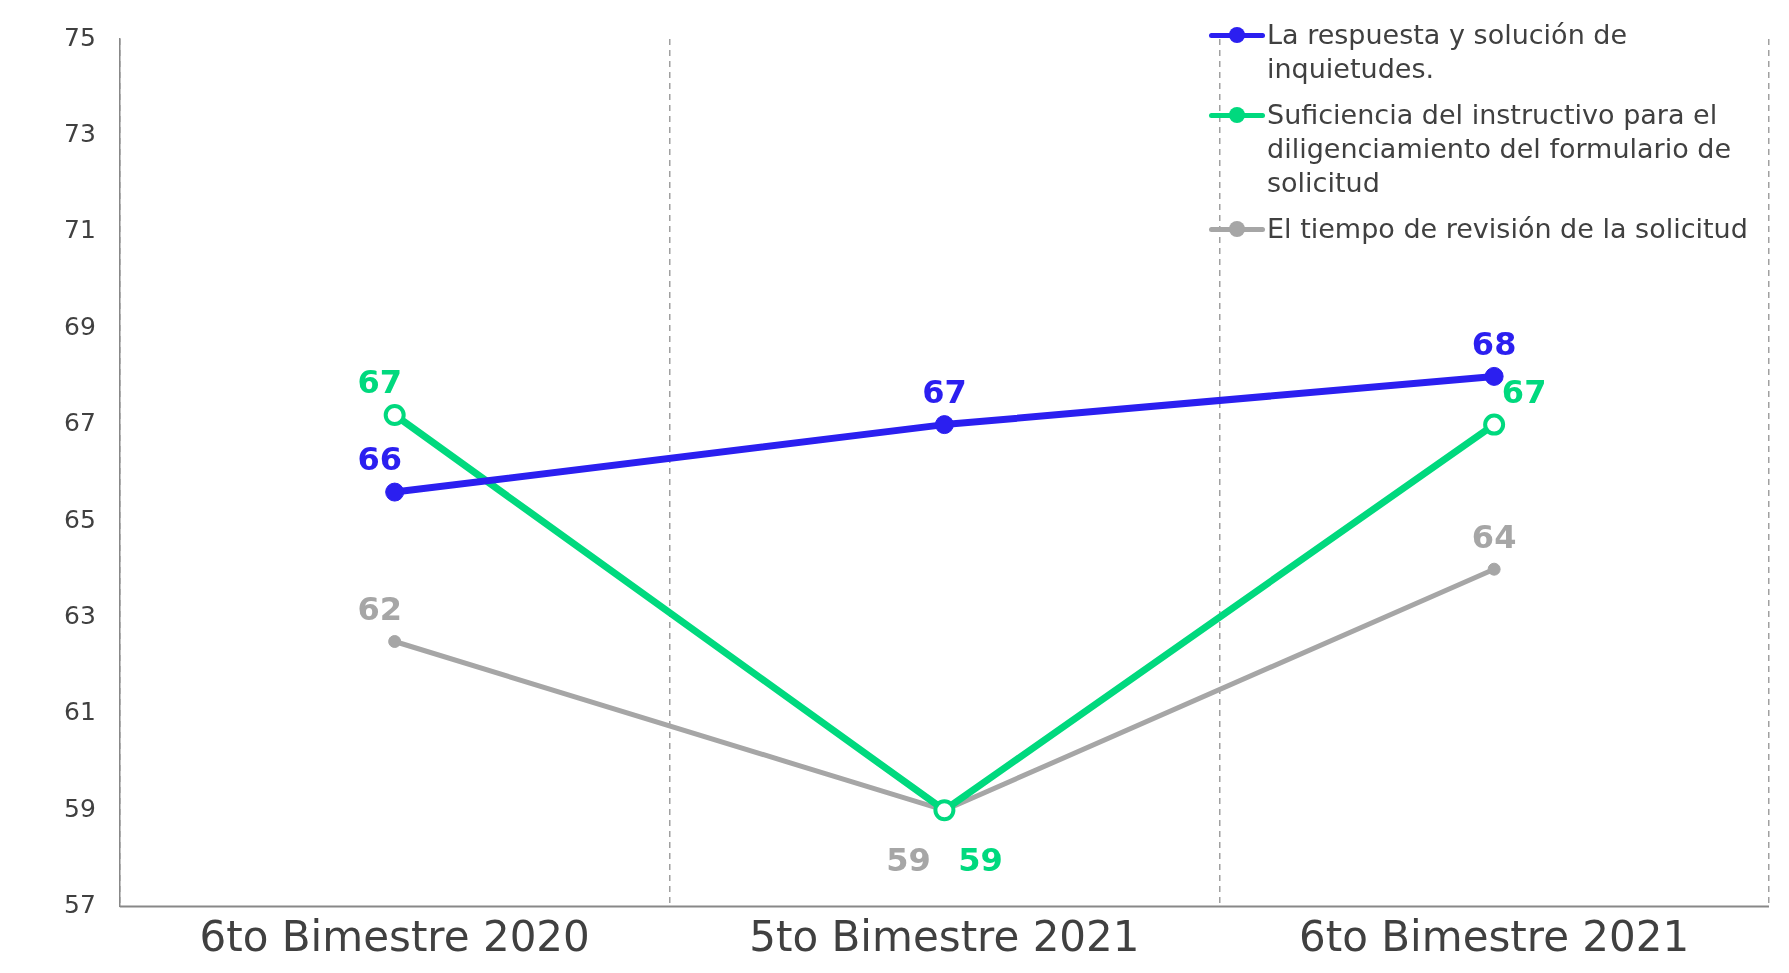  I want to click on y-tick-label: 75, so click(80, 37).